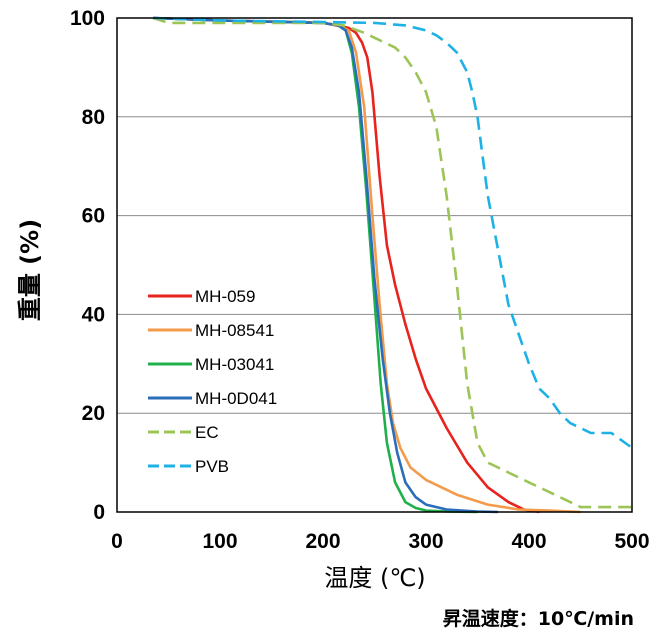 This screenshot has width=665, height=633. I want to click on legend-label: EC, so click(207, 432).